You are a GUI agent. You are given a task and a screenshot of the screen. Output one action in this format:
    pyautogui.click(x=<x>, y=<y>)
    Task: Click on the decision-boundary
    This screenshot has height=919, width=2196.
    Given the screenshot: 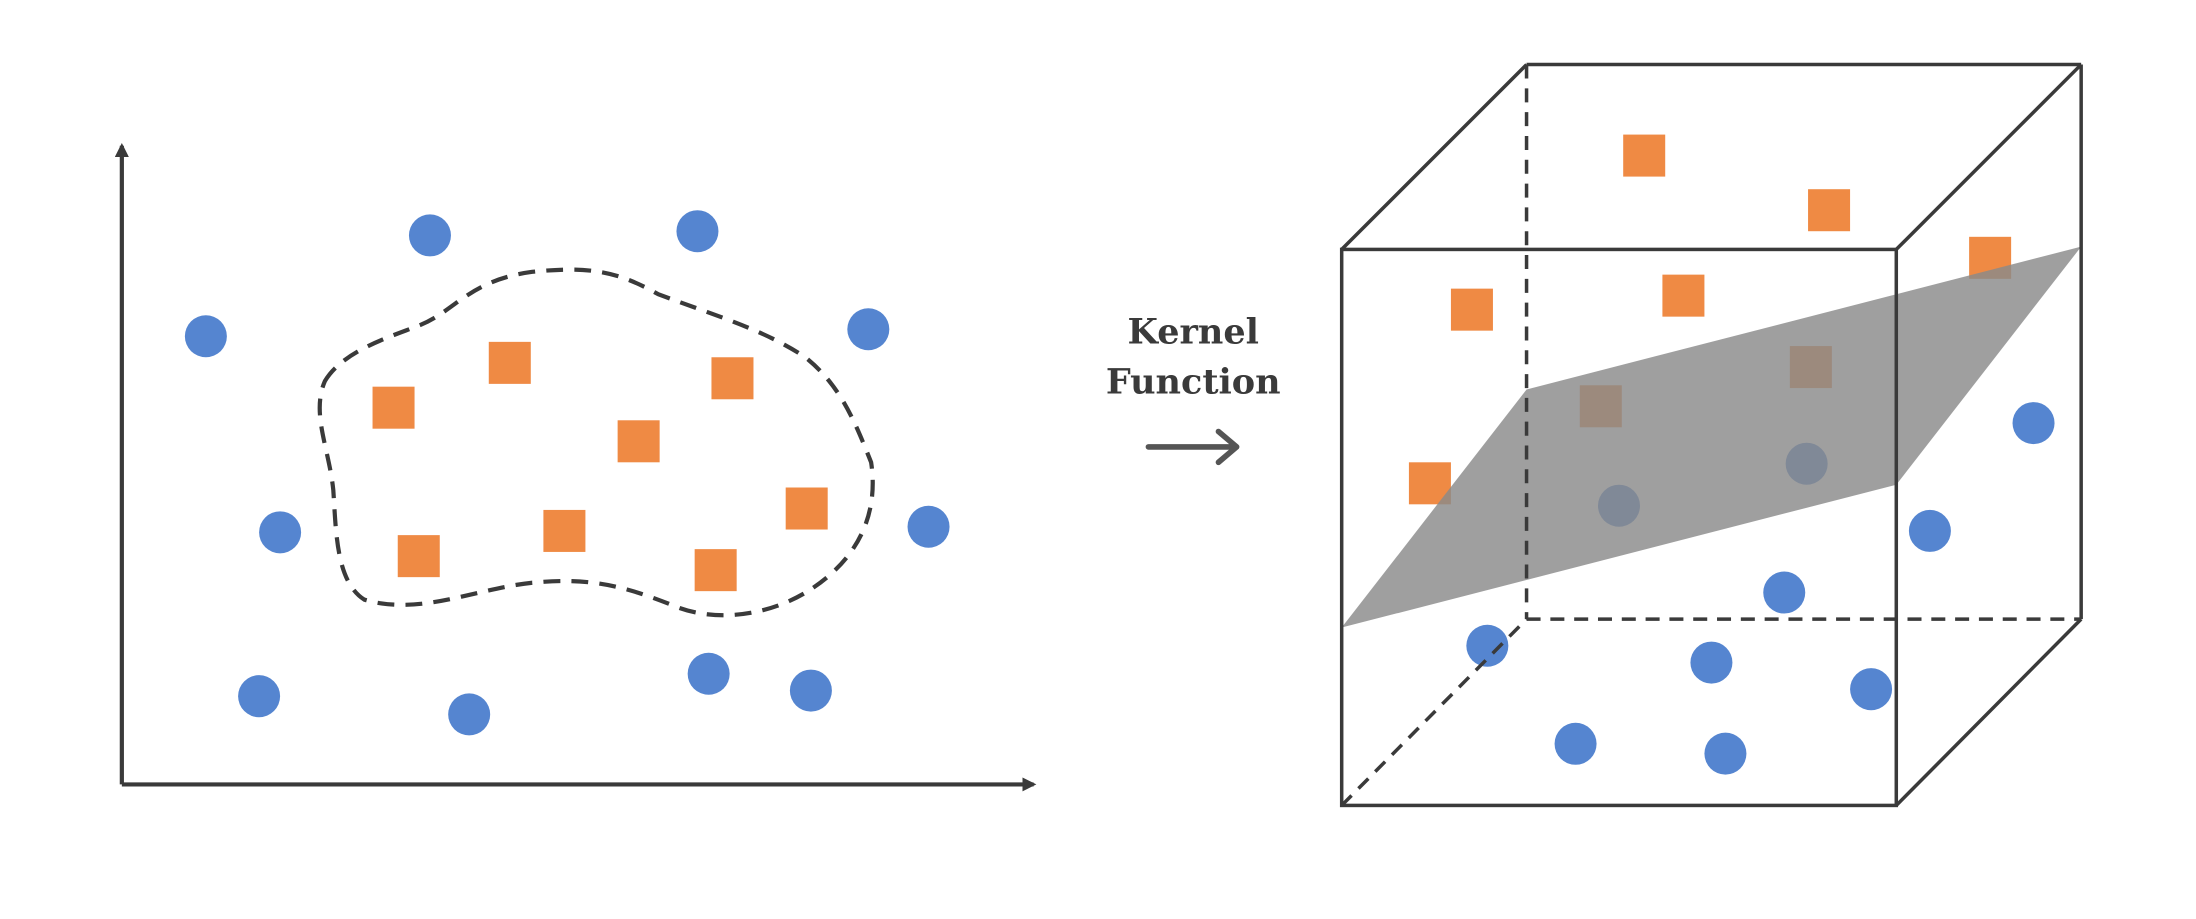 What is the action you would take?
    pyautogui.click(x=596, y=442)
    